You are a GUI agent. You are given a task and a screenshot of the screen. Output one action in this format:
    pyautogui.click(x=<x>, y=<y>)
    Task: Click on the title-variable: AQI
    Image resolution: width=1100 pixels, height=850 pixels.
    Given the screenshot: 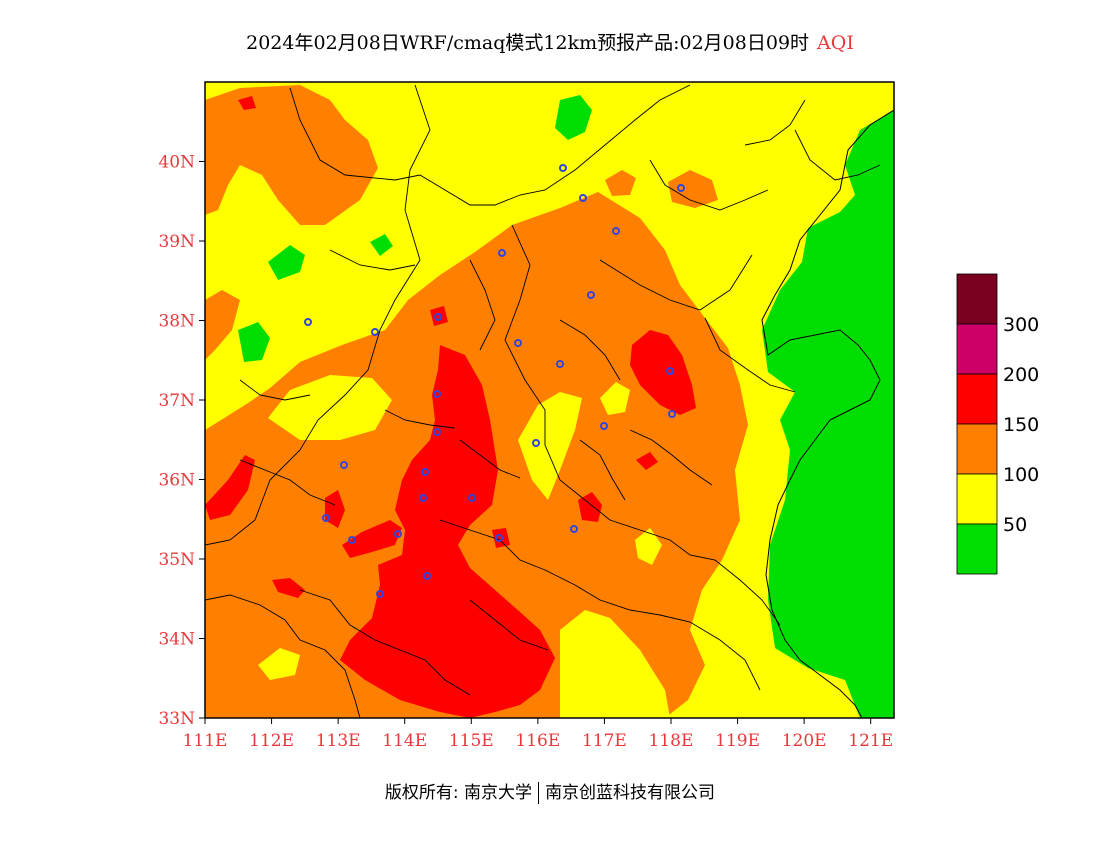 What is the action you would take?
    pyautogui.click(x=835, y=43)
    